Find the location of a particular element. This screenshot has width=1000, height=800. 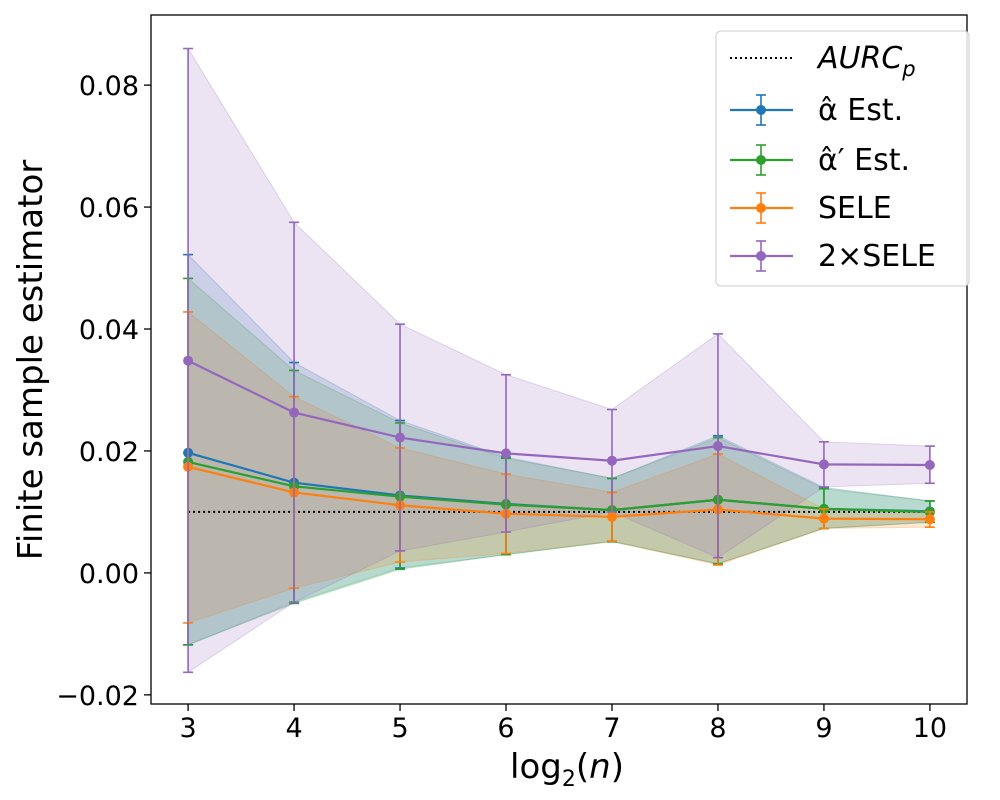

x-tick-label: 6 is located at coordinates (505, 728).